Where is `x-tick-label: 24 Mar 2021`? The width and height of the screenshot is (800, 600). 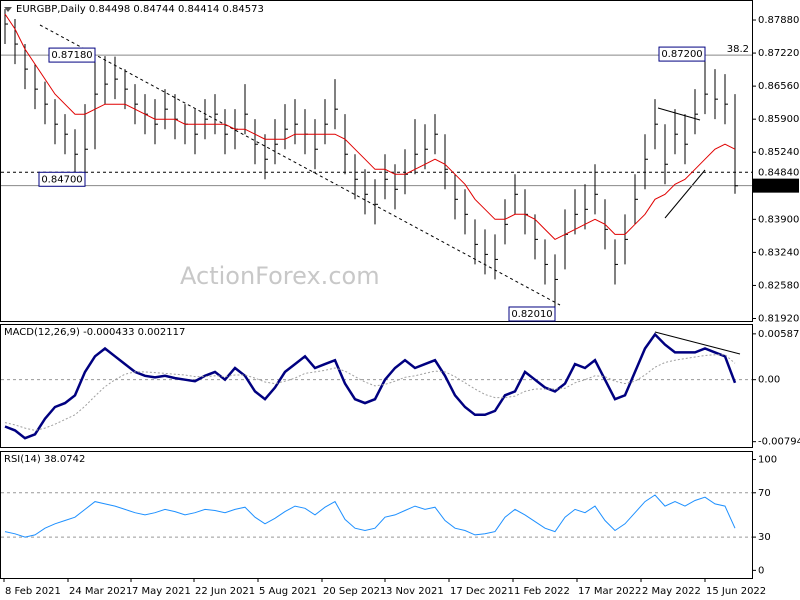 x-tick-label: 24 Mar 2021 is located at coordinates (100, 591).